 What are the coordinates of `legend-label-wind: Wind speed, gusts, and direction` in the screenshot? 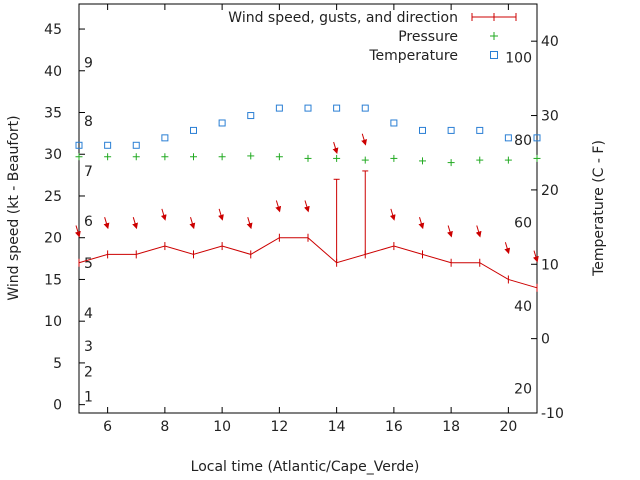 It's located at (343, 18).